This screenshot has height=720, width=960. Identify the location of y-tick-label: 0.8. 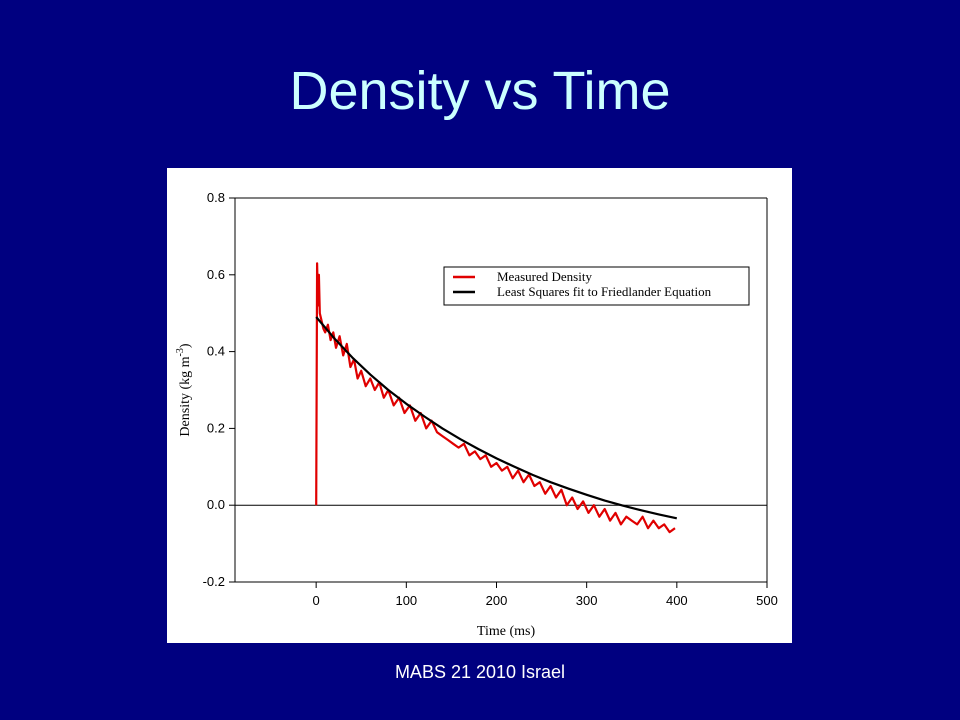
(216, 197).